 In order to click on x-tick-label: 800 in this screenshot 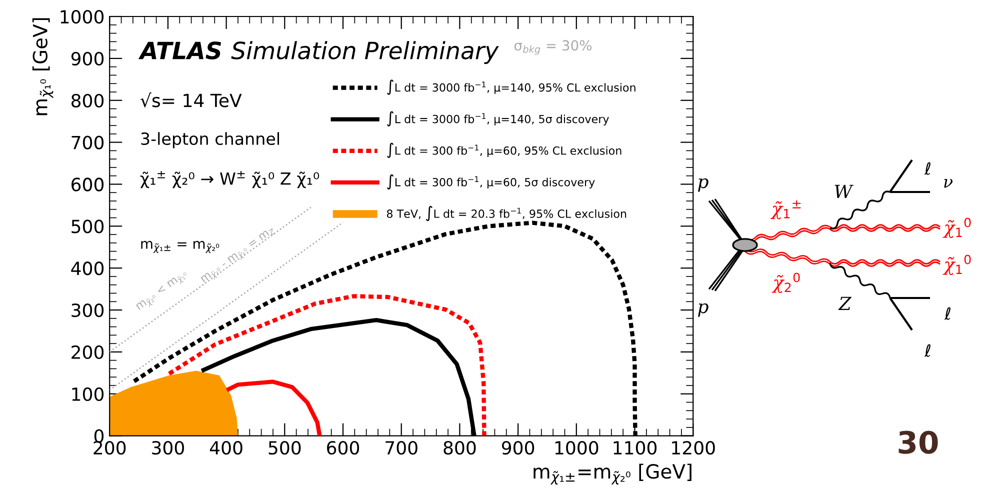, I will do `click(460, 447)`.